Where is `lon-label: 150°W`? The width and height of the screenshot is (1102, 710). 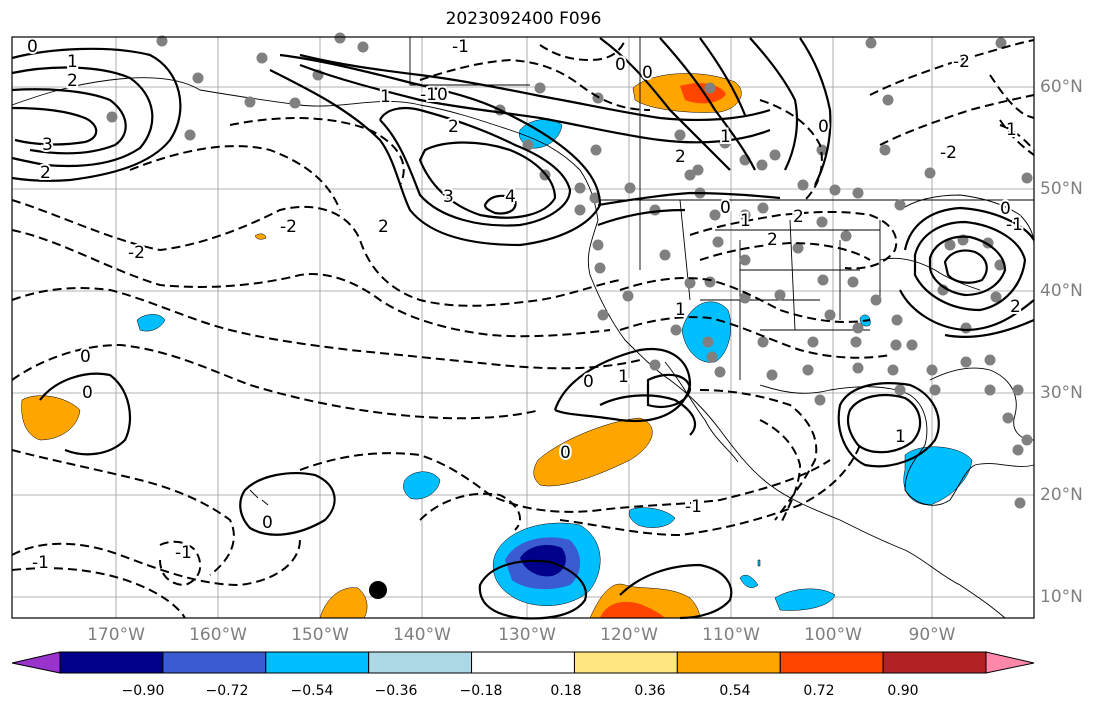 lon-label: 150°W is located at coordinates (320, 635).